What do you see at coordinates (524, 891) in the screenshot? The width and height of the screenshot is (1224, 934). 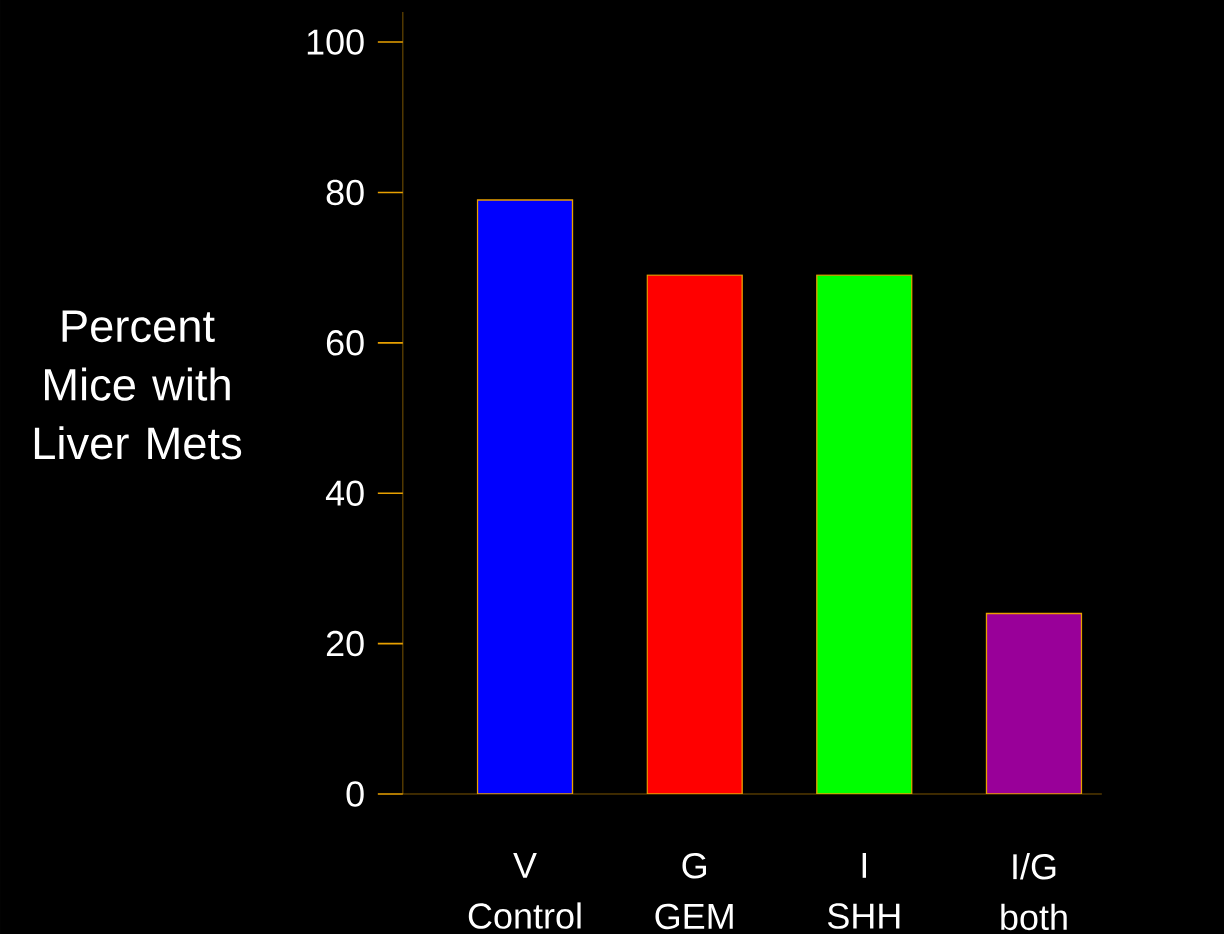 I see `x-tick-label: V Control` at bounding box center [524, 891].